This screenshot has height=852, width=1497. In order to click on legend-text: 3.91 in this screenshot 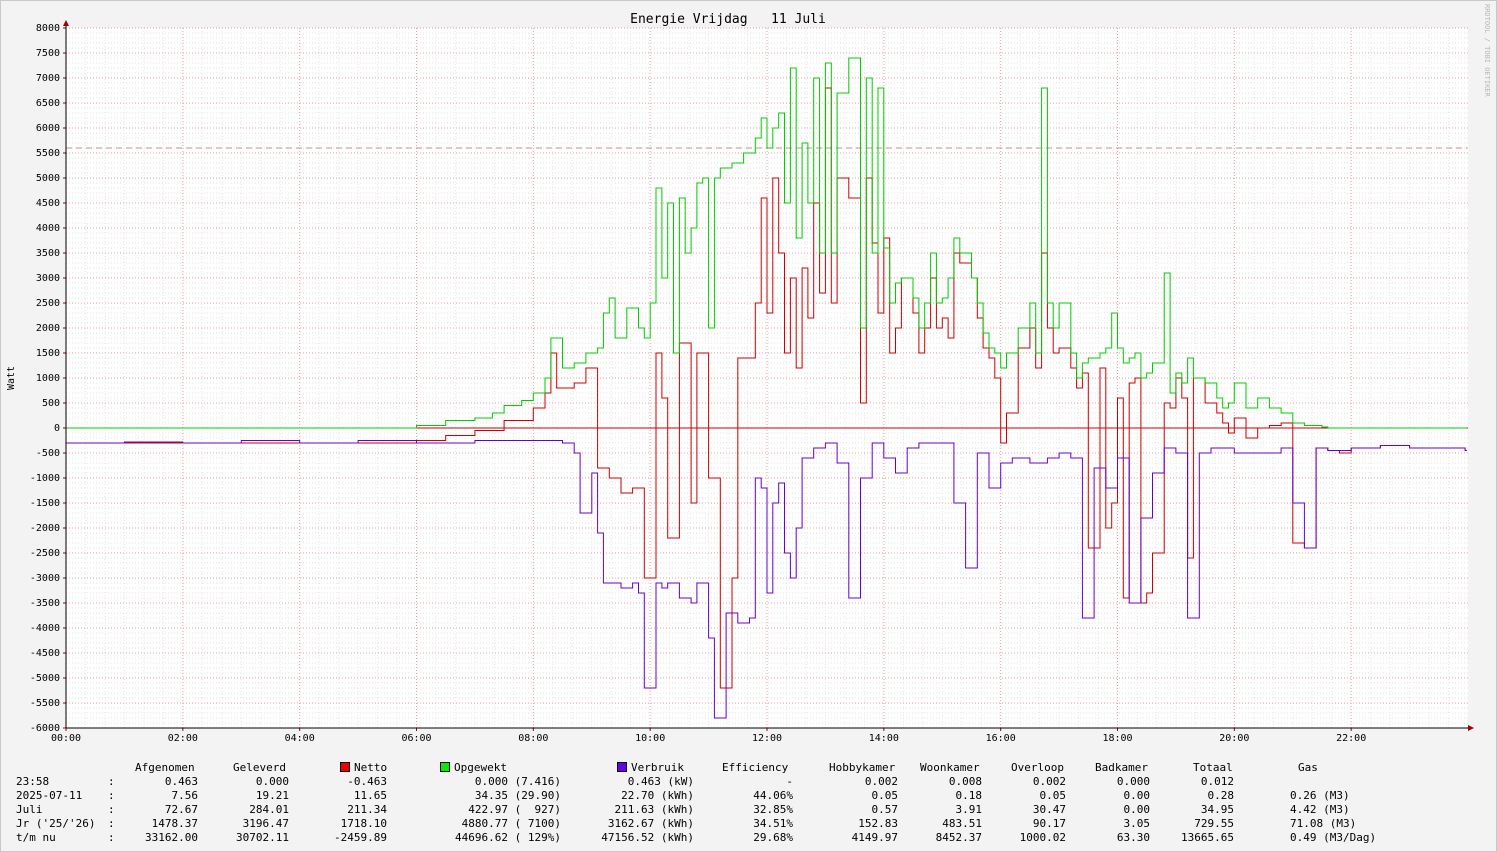, I will do `click(969, 809)`.